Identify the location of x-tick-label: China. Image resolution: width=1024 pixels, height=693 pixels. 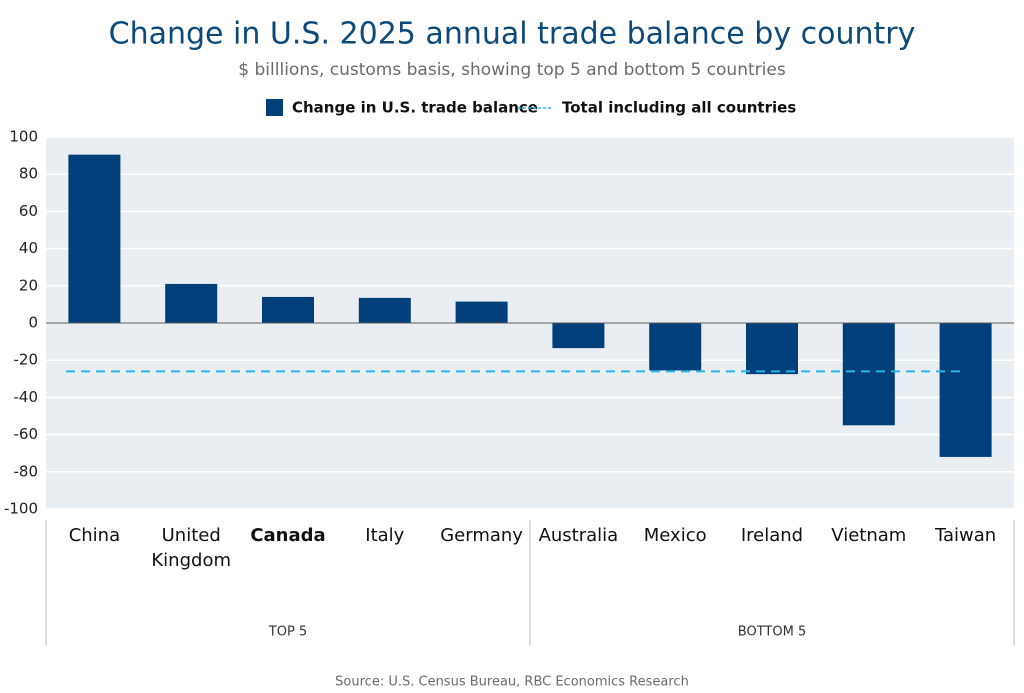
(94, 535).